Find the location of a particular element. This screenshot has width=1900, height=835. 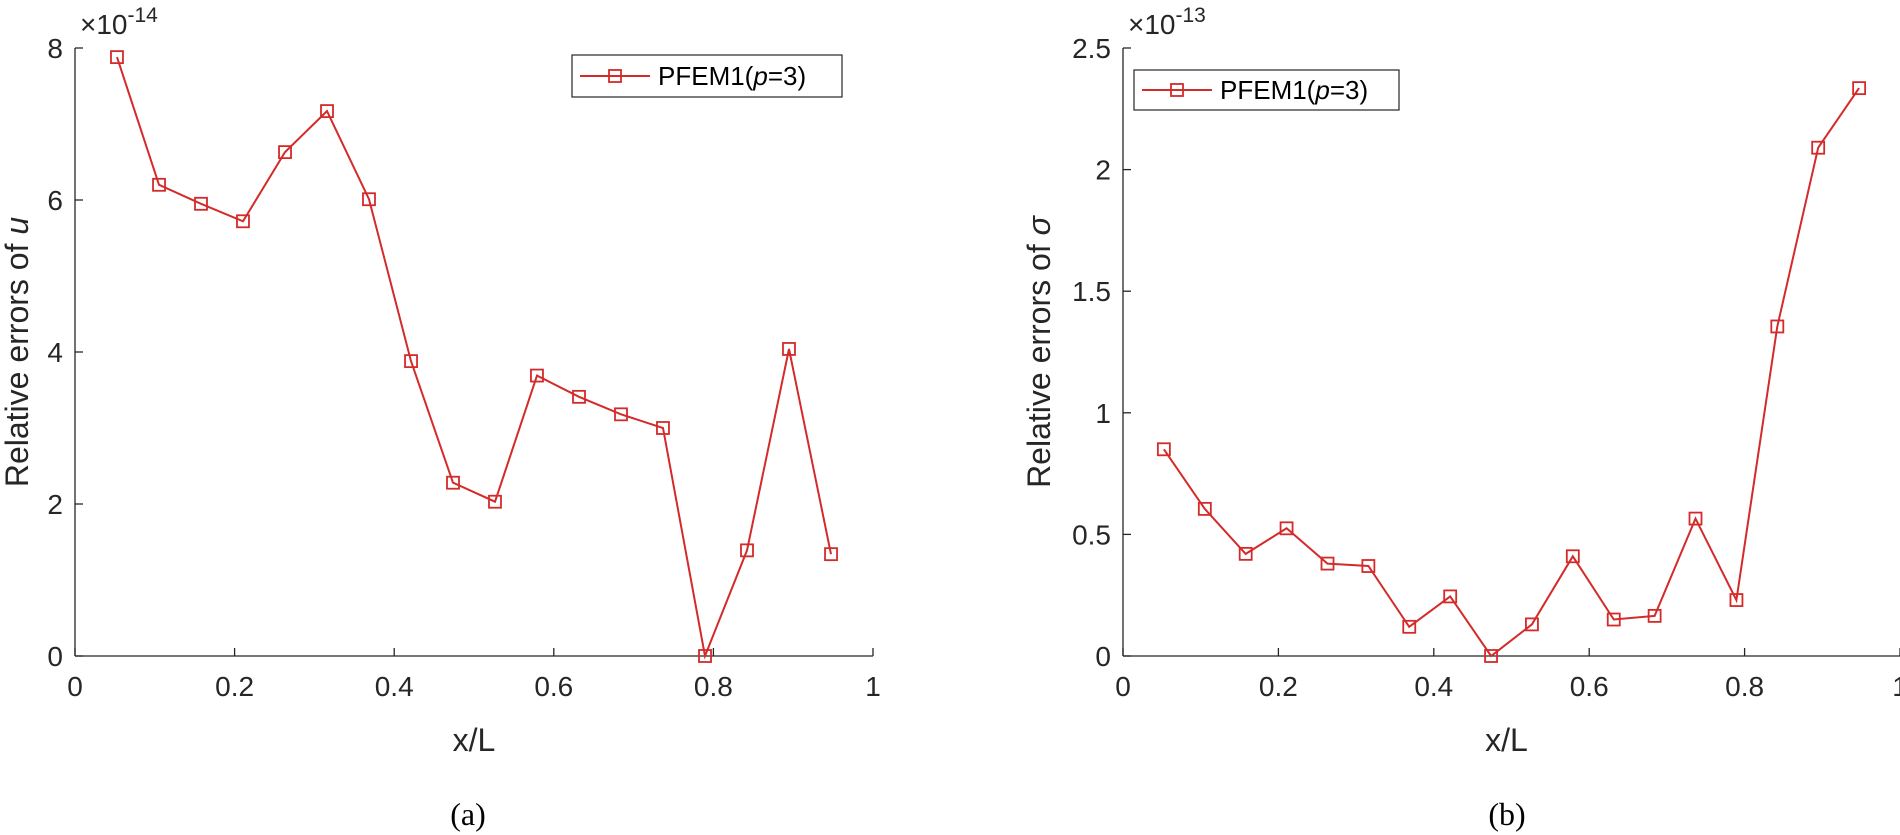

y-tick-label: 6 is located at coordinates (55, 200).